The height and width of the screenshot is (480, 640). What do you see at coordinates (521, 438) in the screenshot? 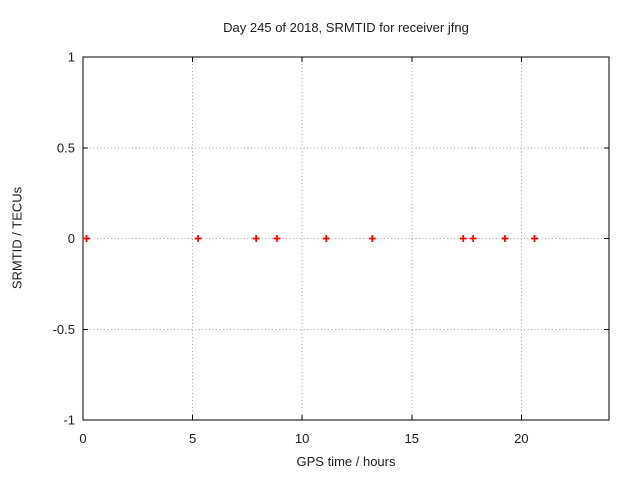
I see `x-tick-label: 20` at bounding box center [521, 438].